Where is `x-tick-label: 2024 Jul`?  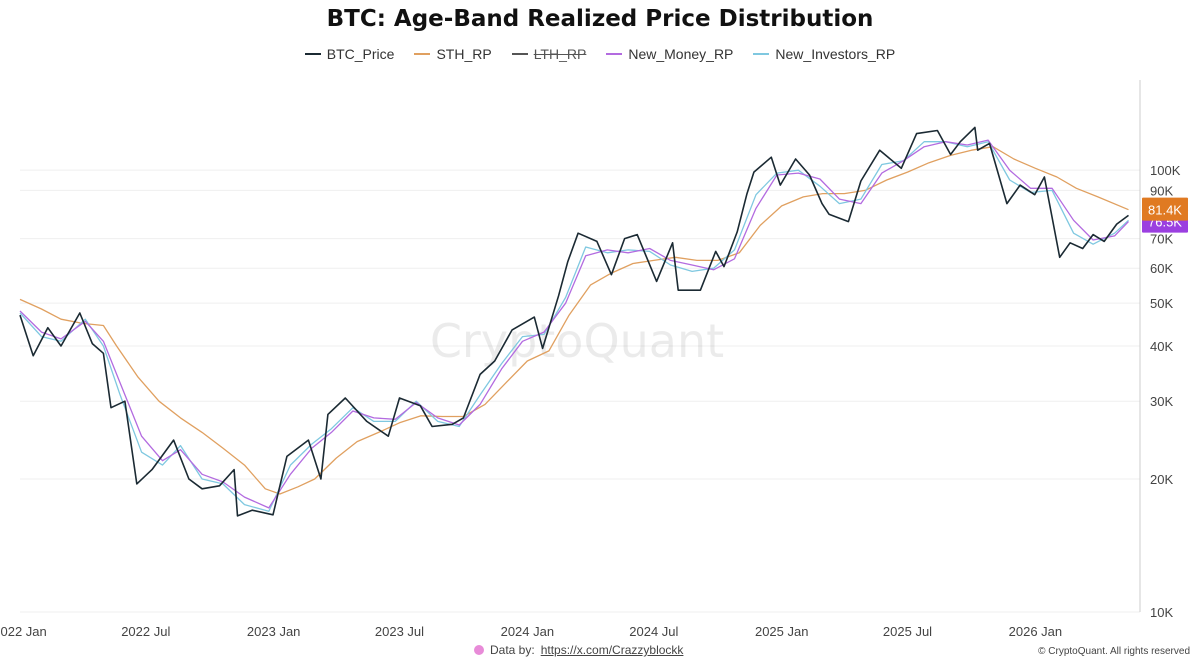 x-tick-label: 2024 Jul is located at coordinates (653, 631).